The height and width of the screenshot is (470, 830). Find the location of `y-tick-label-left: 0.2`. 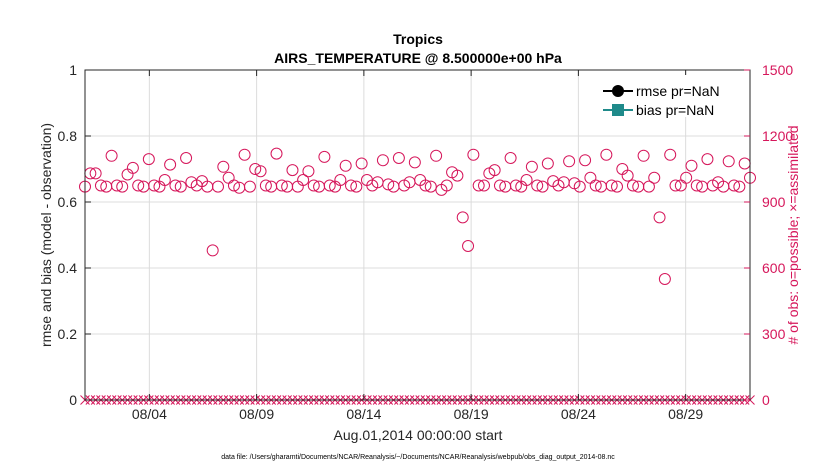

y-tick-label-left: 0.2 is located at coordinates (68, 334).